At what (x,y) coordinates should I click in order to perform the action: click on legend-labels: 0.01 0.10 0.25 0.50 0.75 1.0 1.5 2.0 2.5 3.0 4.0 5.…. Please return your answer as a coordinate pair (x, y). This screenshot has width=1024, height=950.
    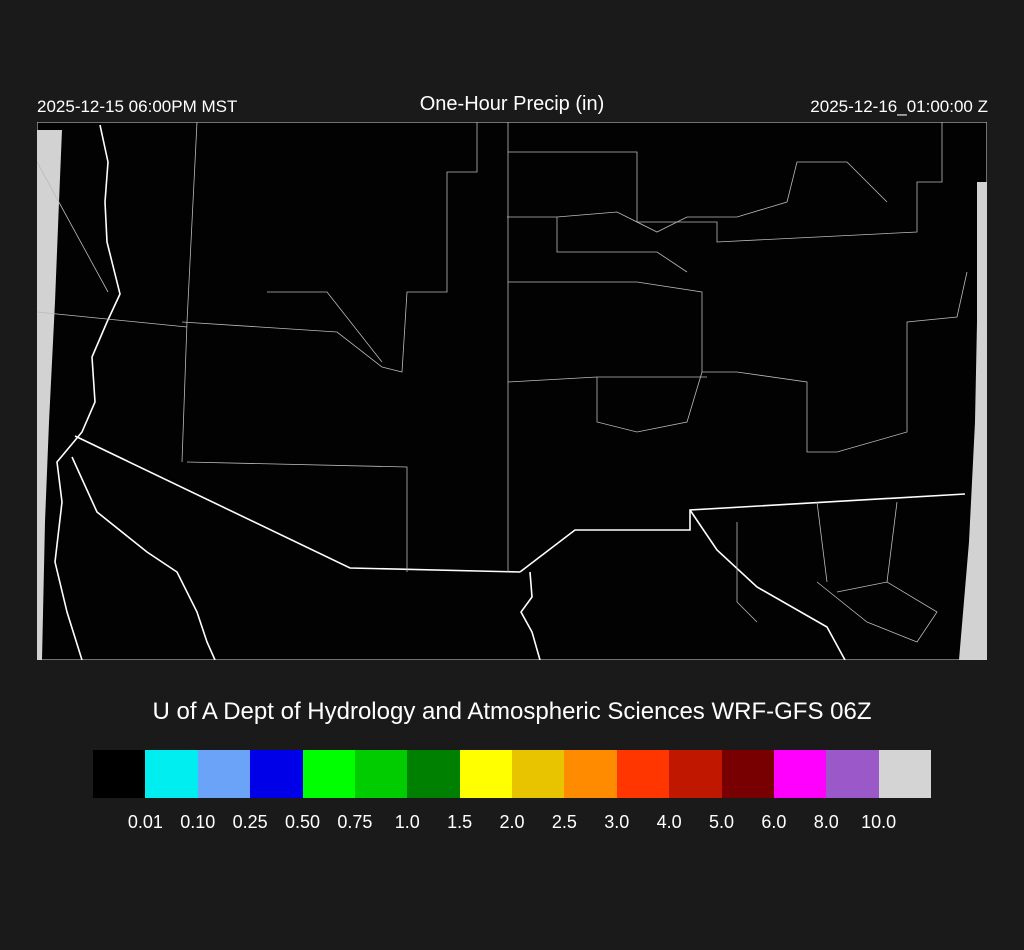
    Looking at the image, I should click on (512, 823).